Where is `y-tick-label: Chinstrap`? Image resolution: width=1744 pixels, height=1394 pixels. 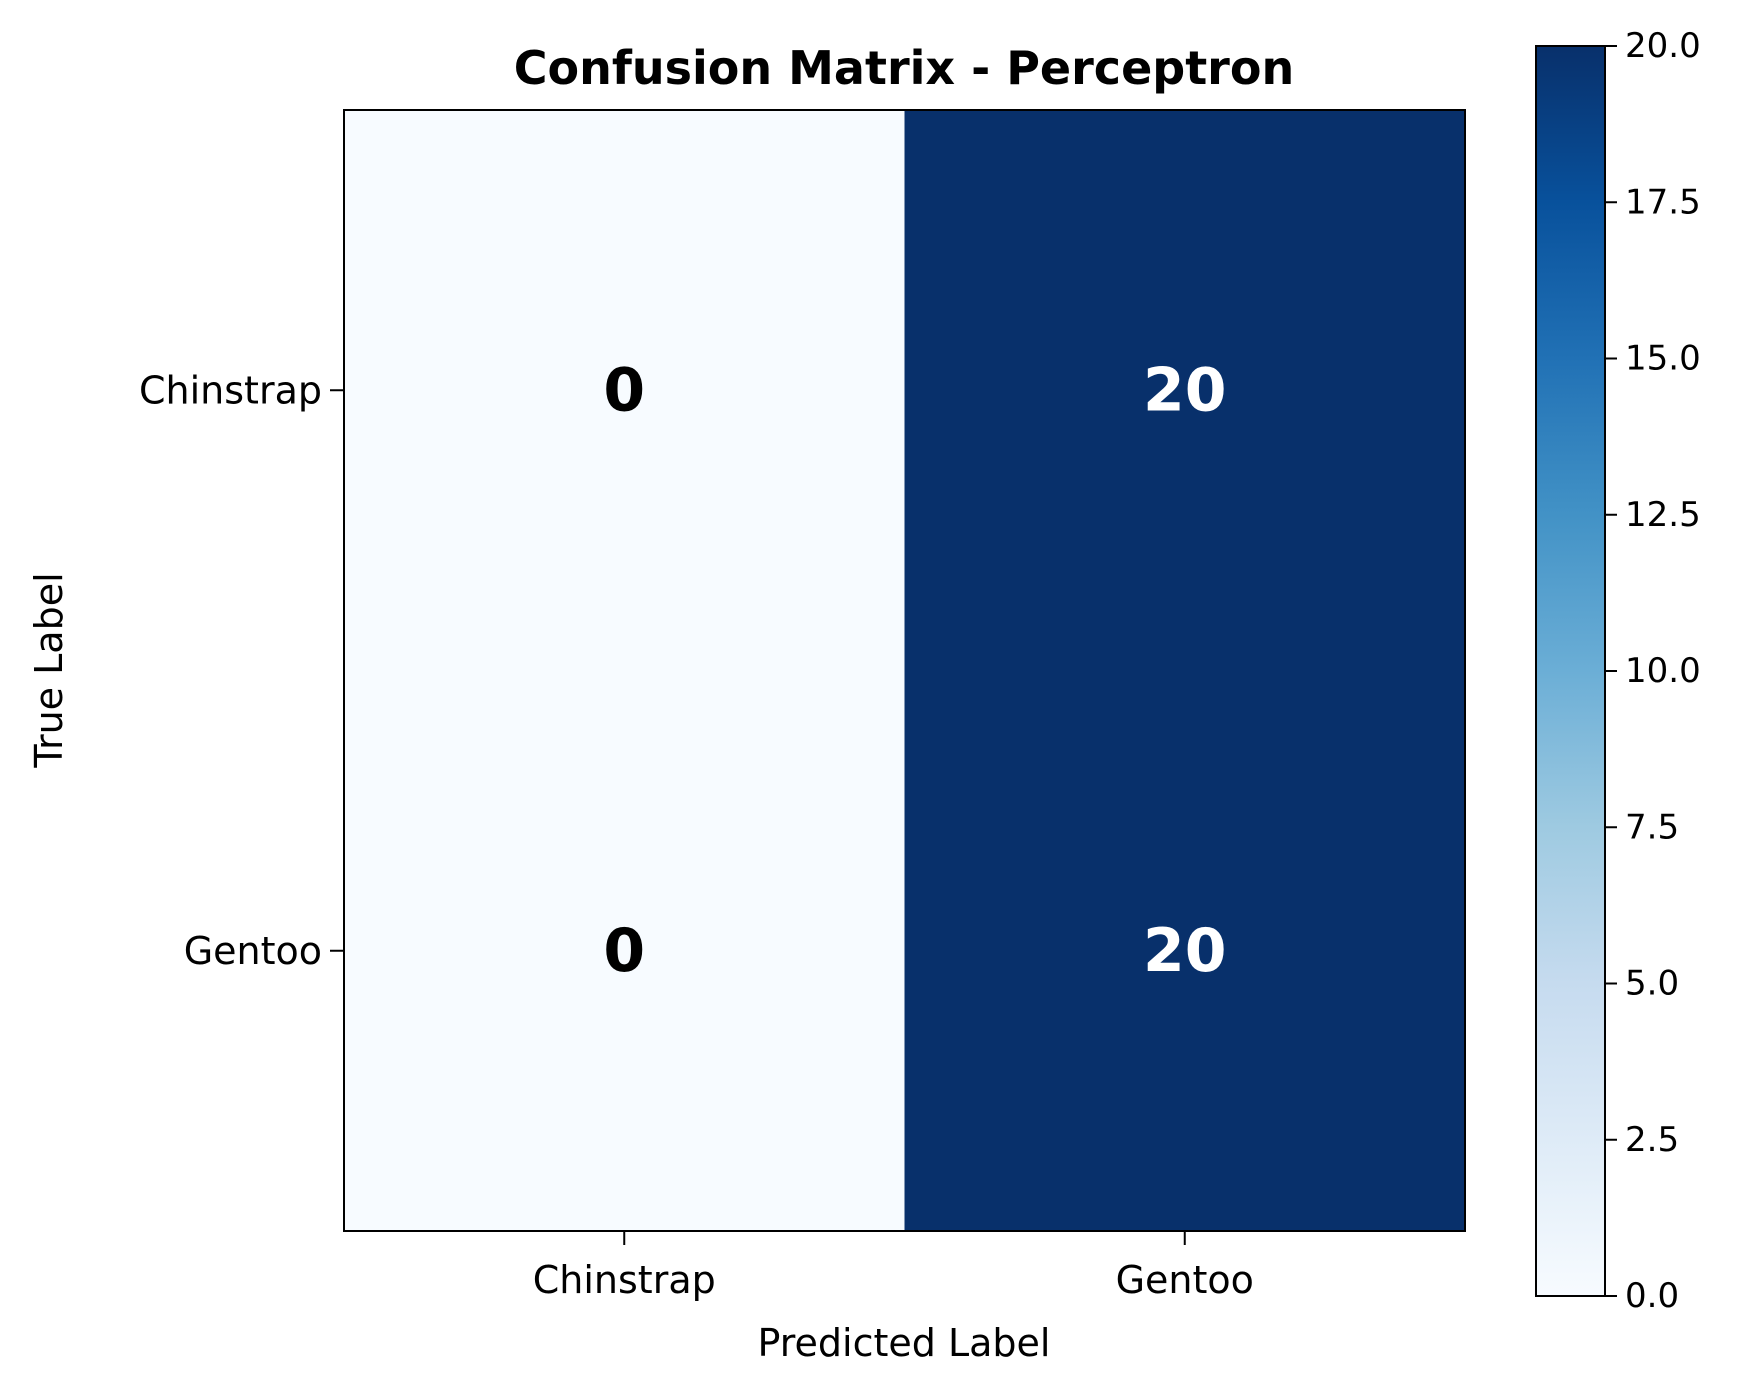
y-tick-label: Chinstrap is located at coordinates (230, 390).